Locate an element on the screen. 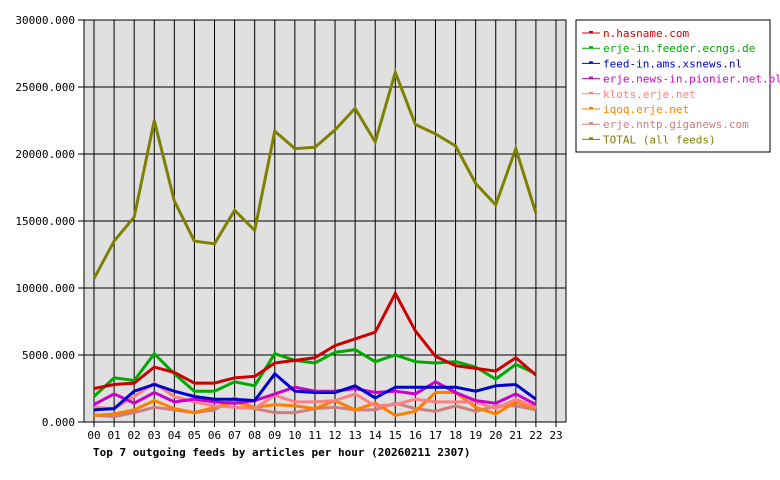  x-tick-label: 12 is located at coordinates (334, 435).